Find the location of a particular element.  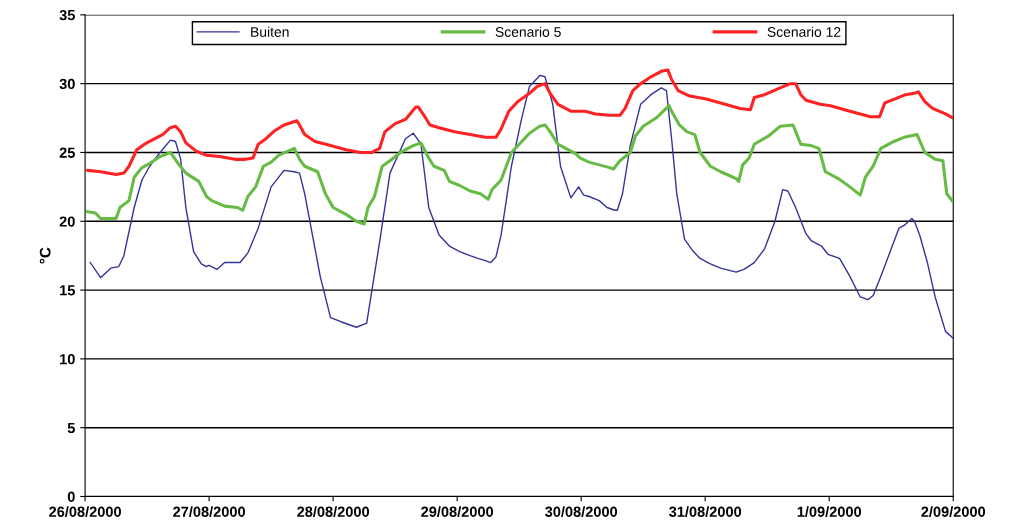

x-tick-label: 29/08/2000 is located at coordinates (457, 512).